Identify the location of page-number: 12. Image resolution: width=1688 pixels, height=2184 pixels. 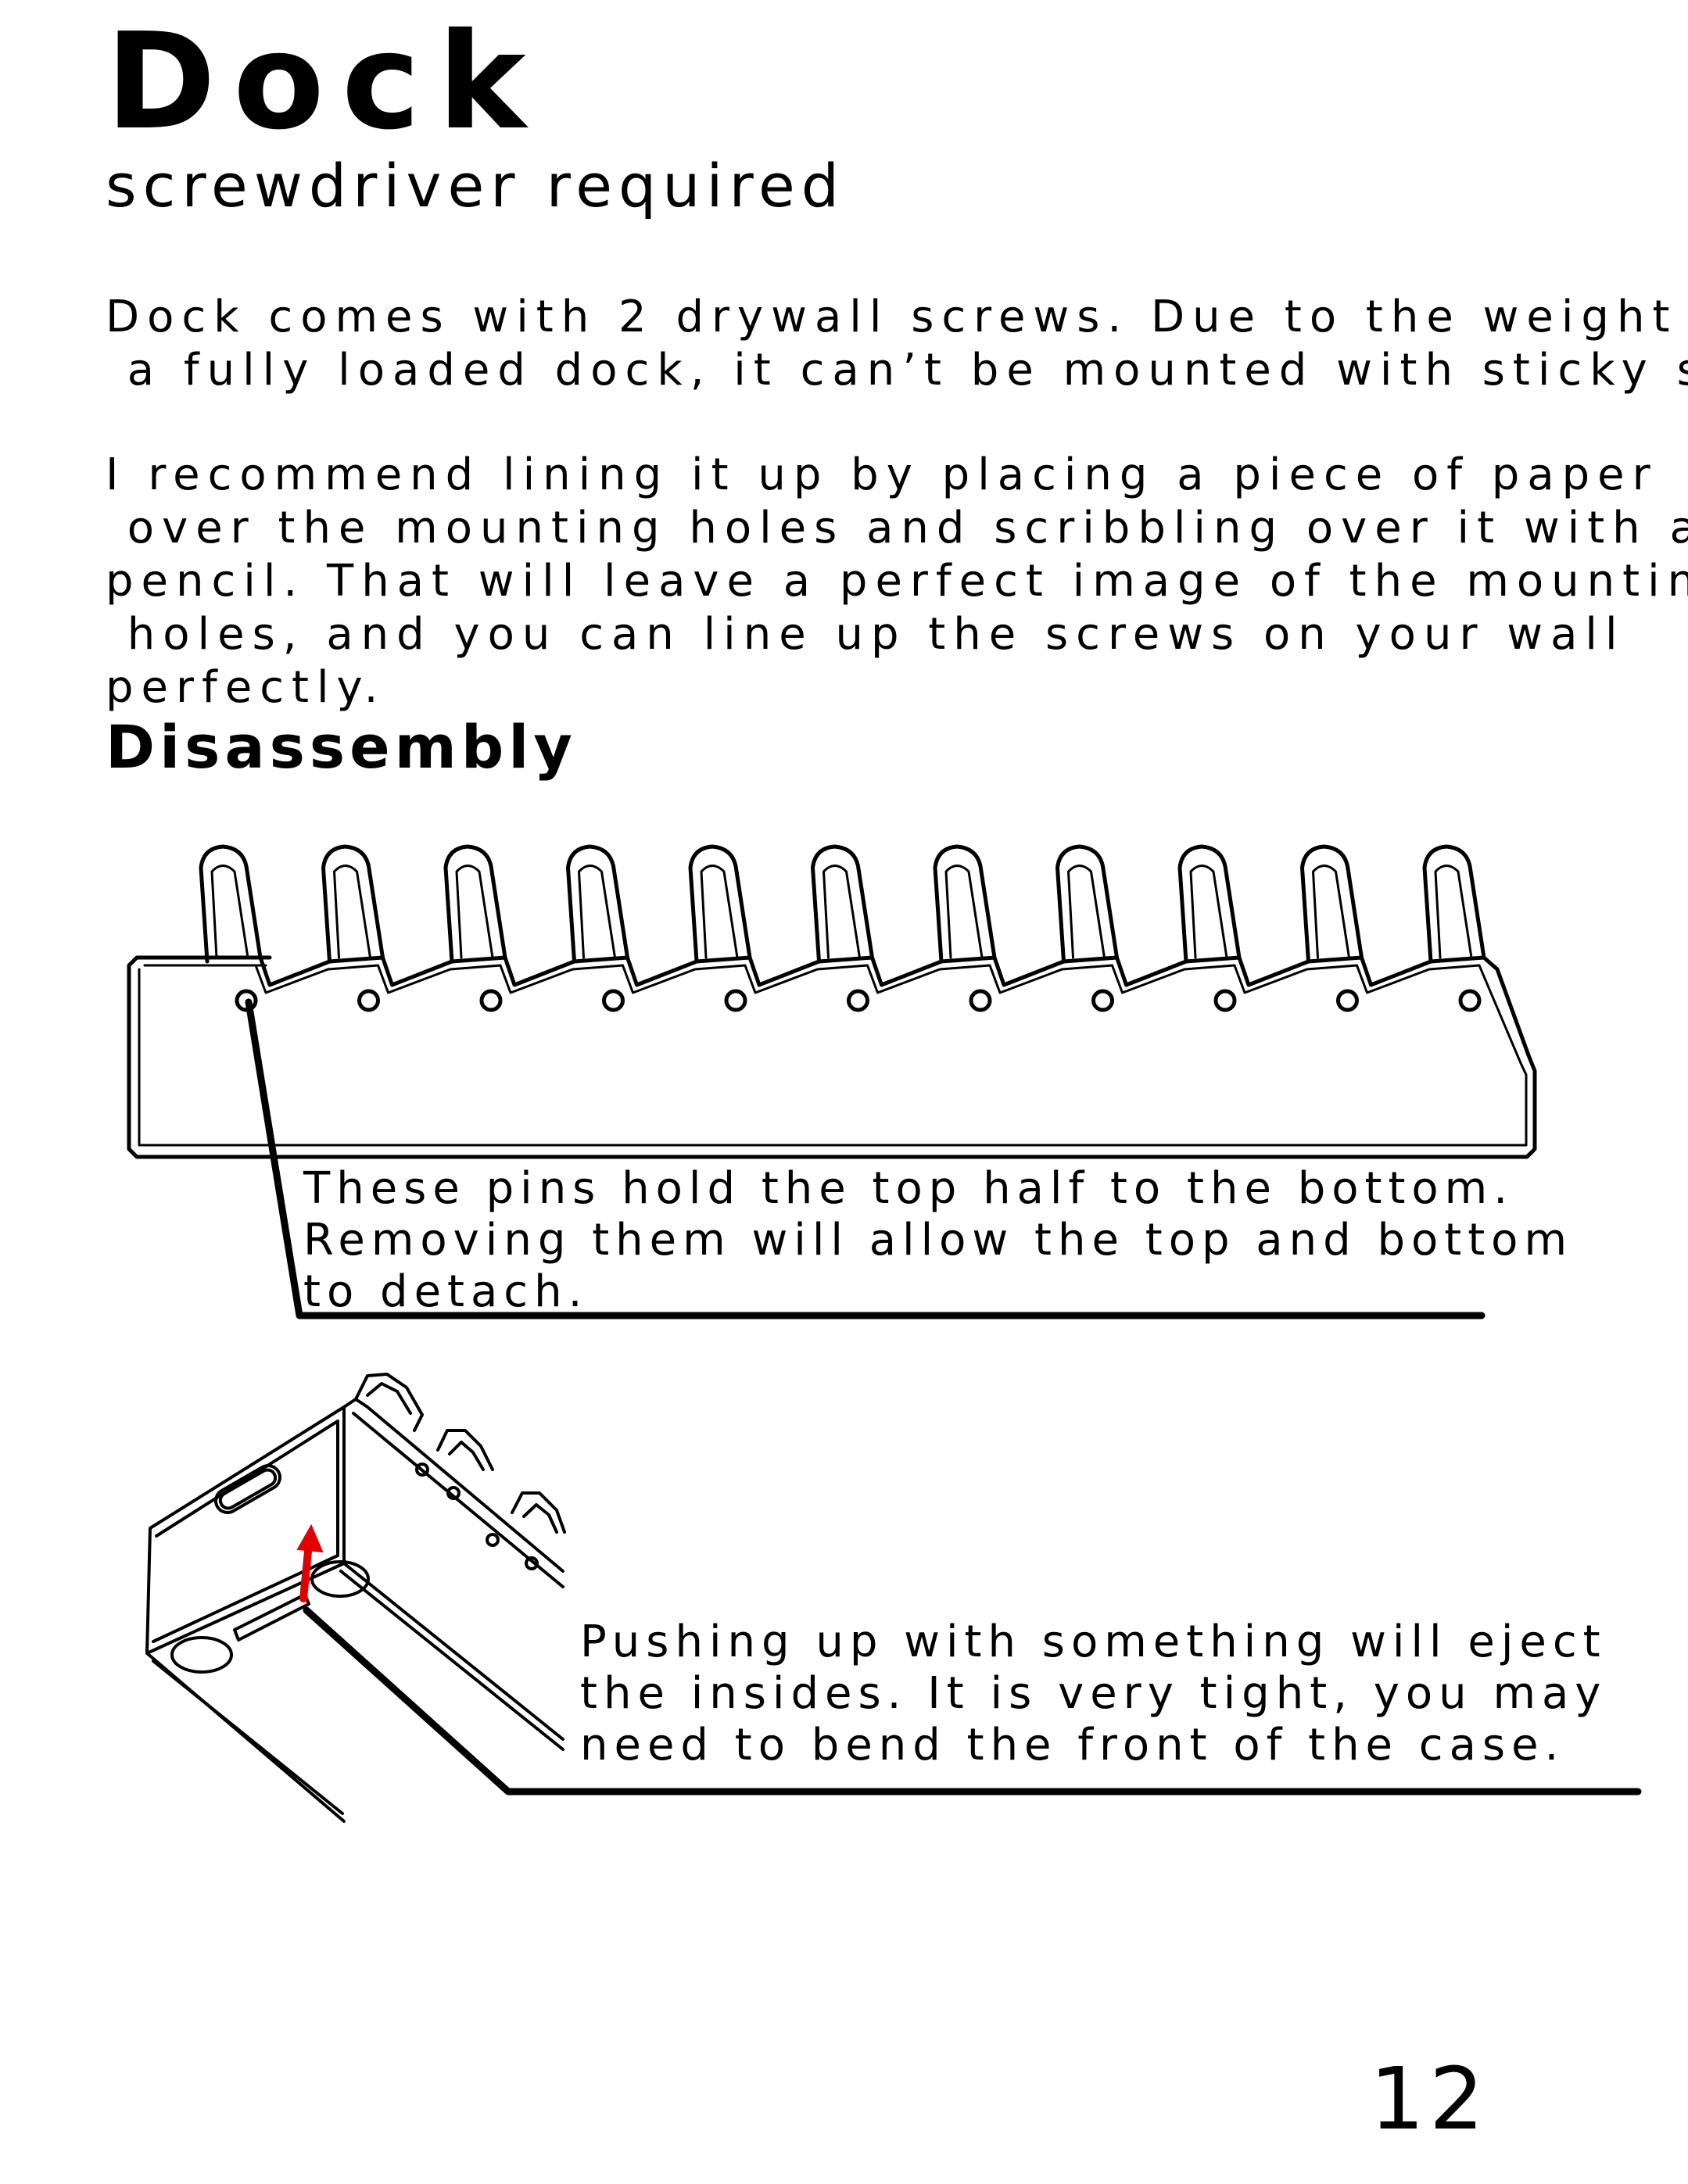
(1429, 2099).